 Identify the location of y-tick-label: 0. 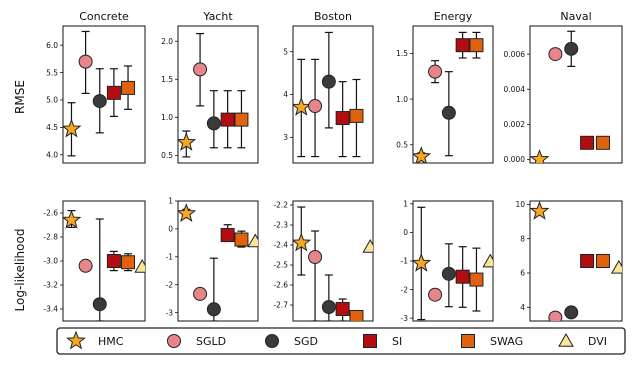
(170, 229).